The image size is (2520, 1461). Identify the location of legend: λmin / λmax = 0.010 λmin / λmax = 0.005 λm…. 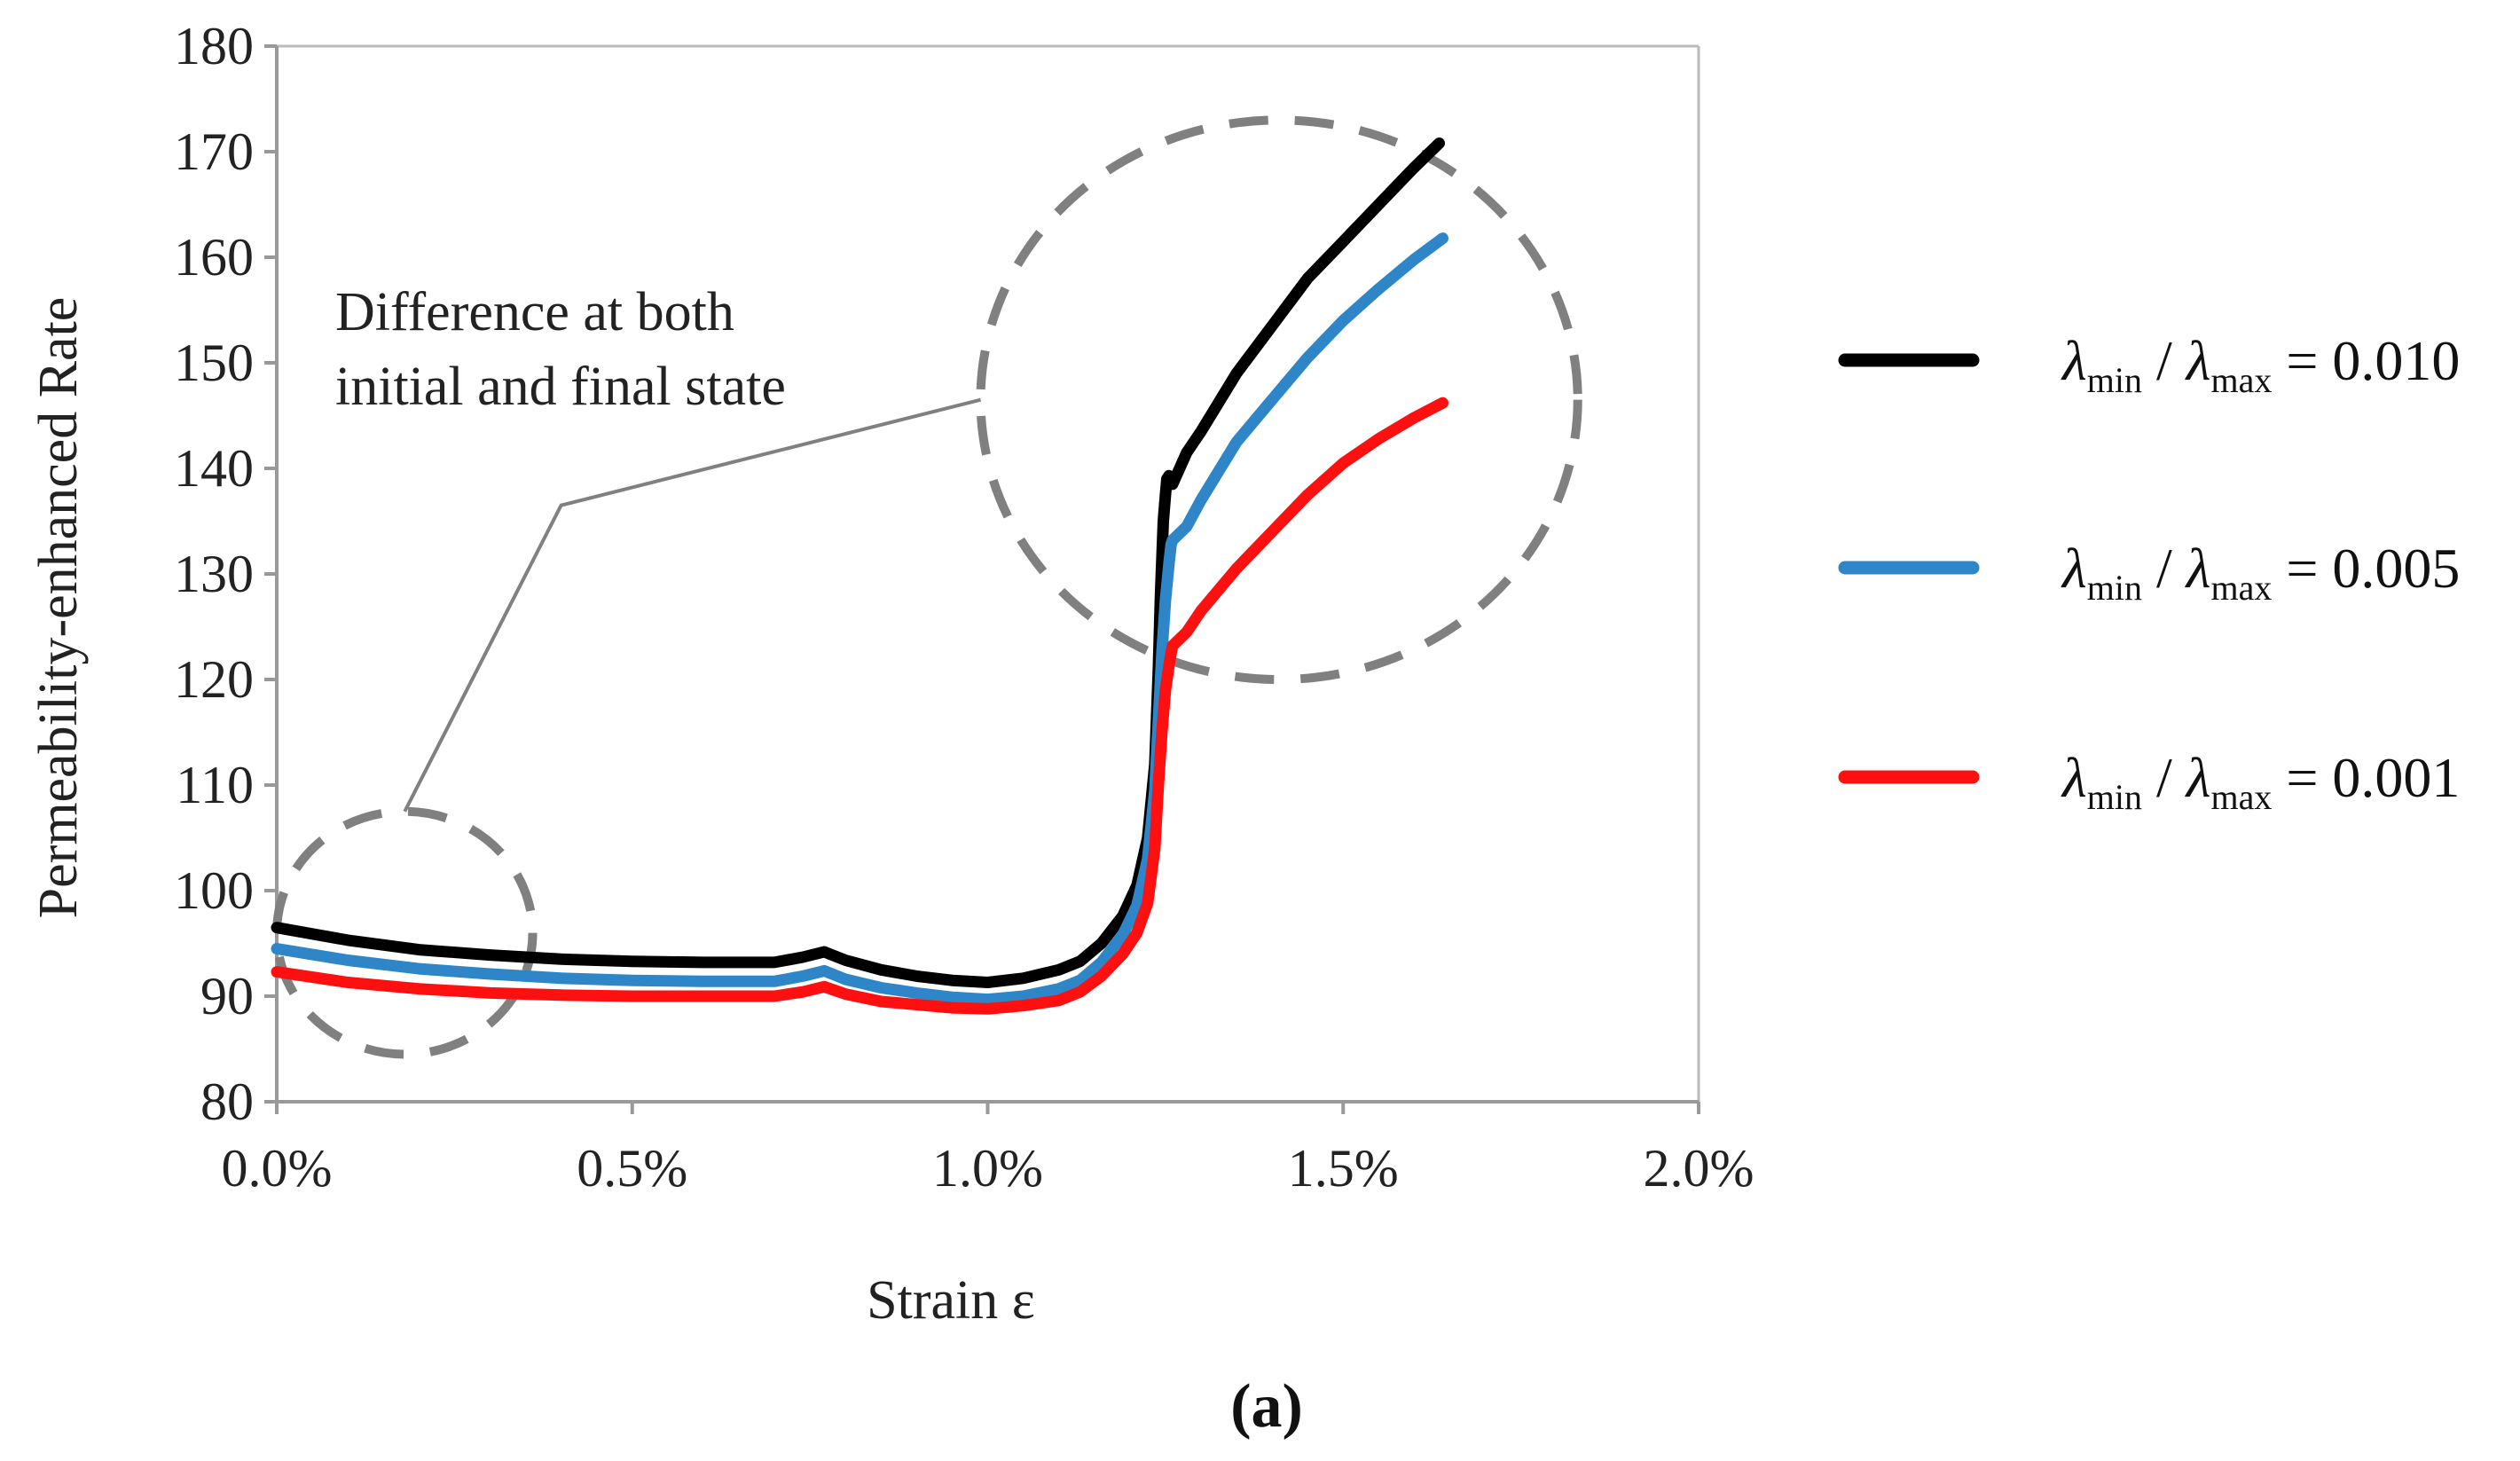
(2149, 573).